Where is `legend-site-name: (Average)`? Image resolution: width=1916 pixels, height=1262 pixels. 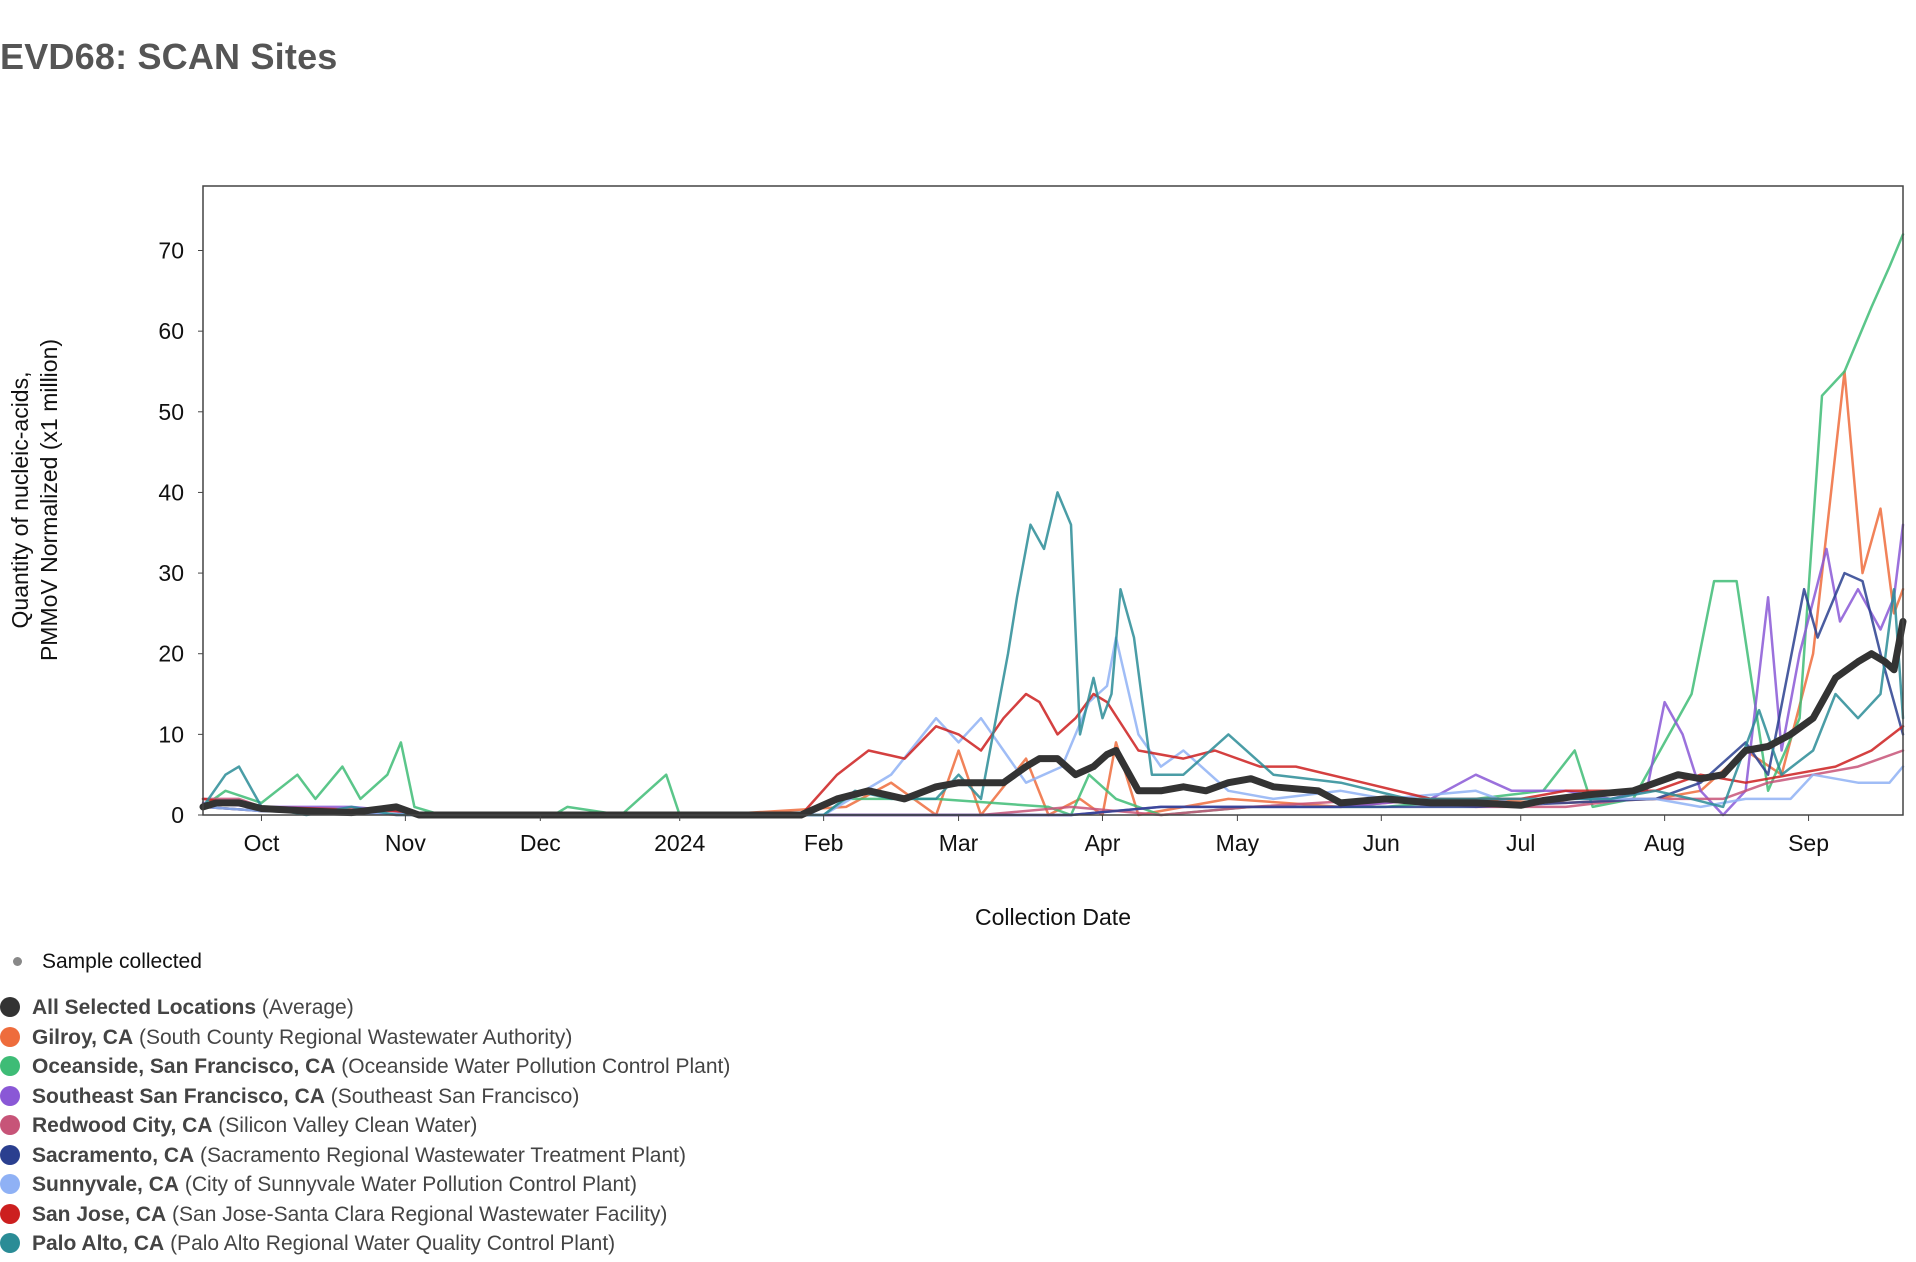 legend-site-name: (Average) is located at coordinates (305, 1007).